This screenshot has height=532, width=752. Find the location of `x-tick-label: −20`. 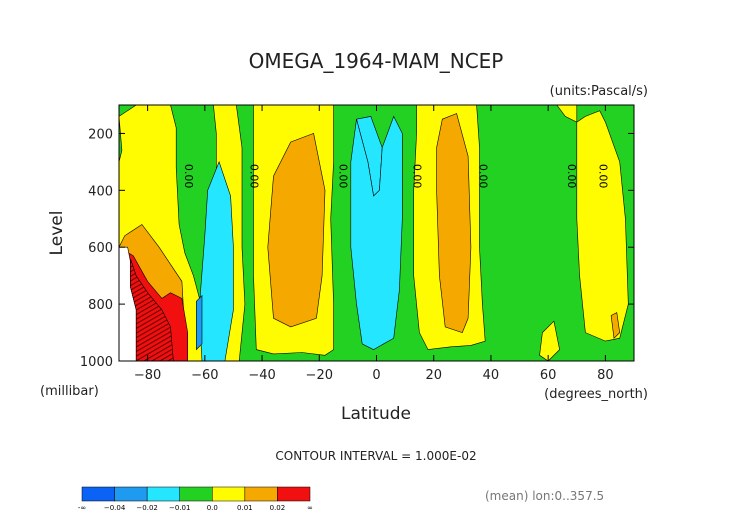

x-tick-label: −20 is located at coordinates (319, 375).